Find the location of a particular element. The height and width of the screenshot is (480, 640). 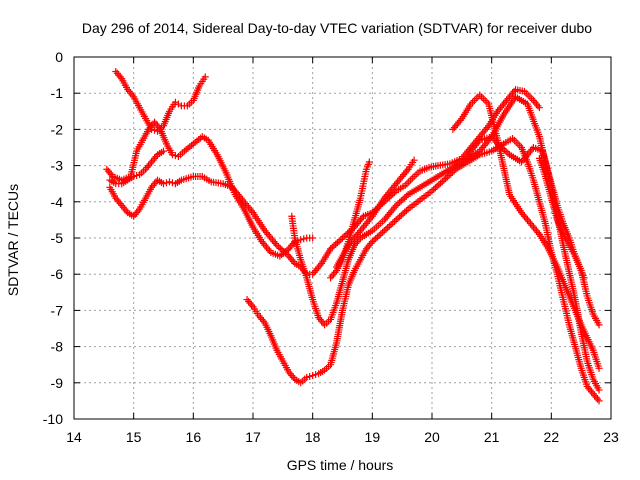

x-tick-label: 18 is located at coordinates (313, 437).